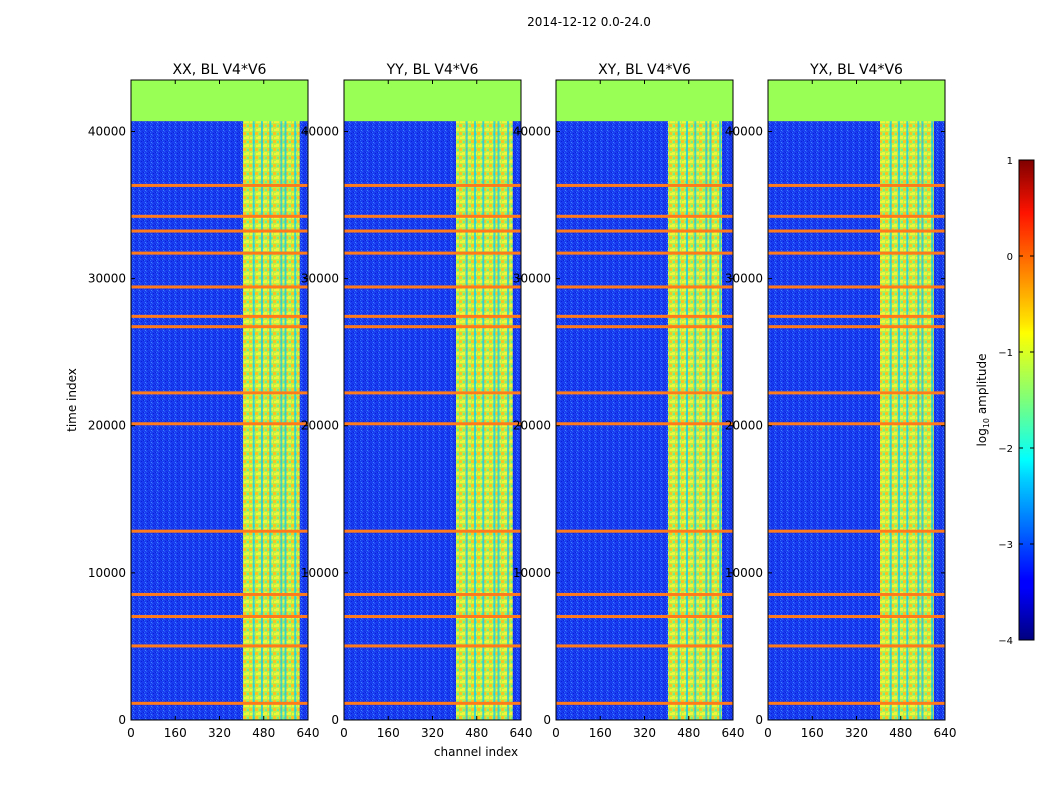  What do you see at coordinates (983, 400) in the screenshot?
I see `colorbar-label: log10 amplitude` at bounding box center [983, 400].